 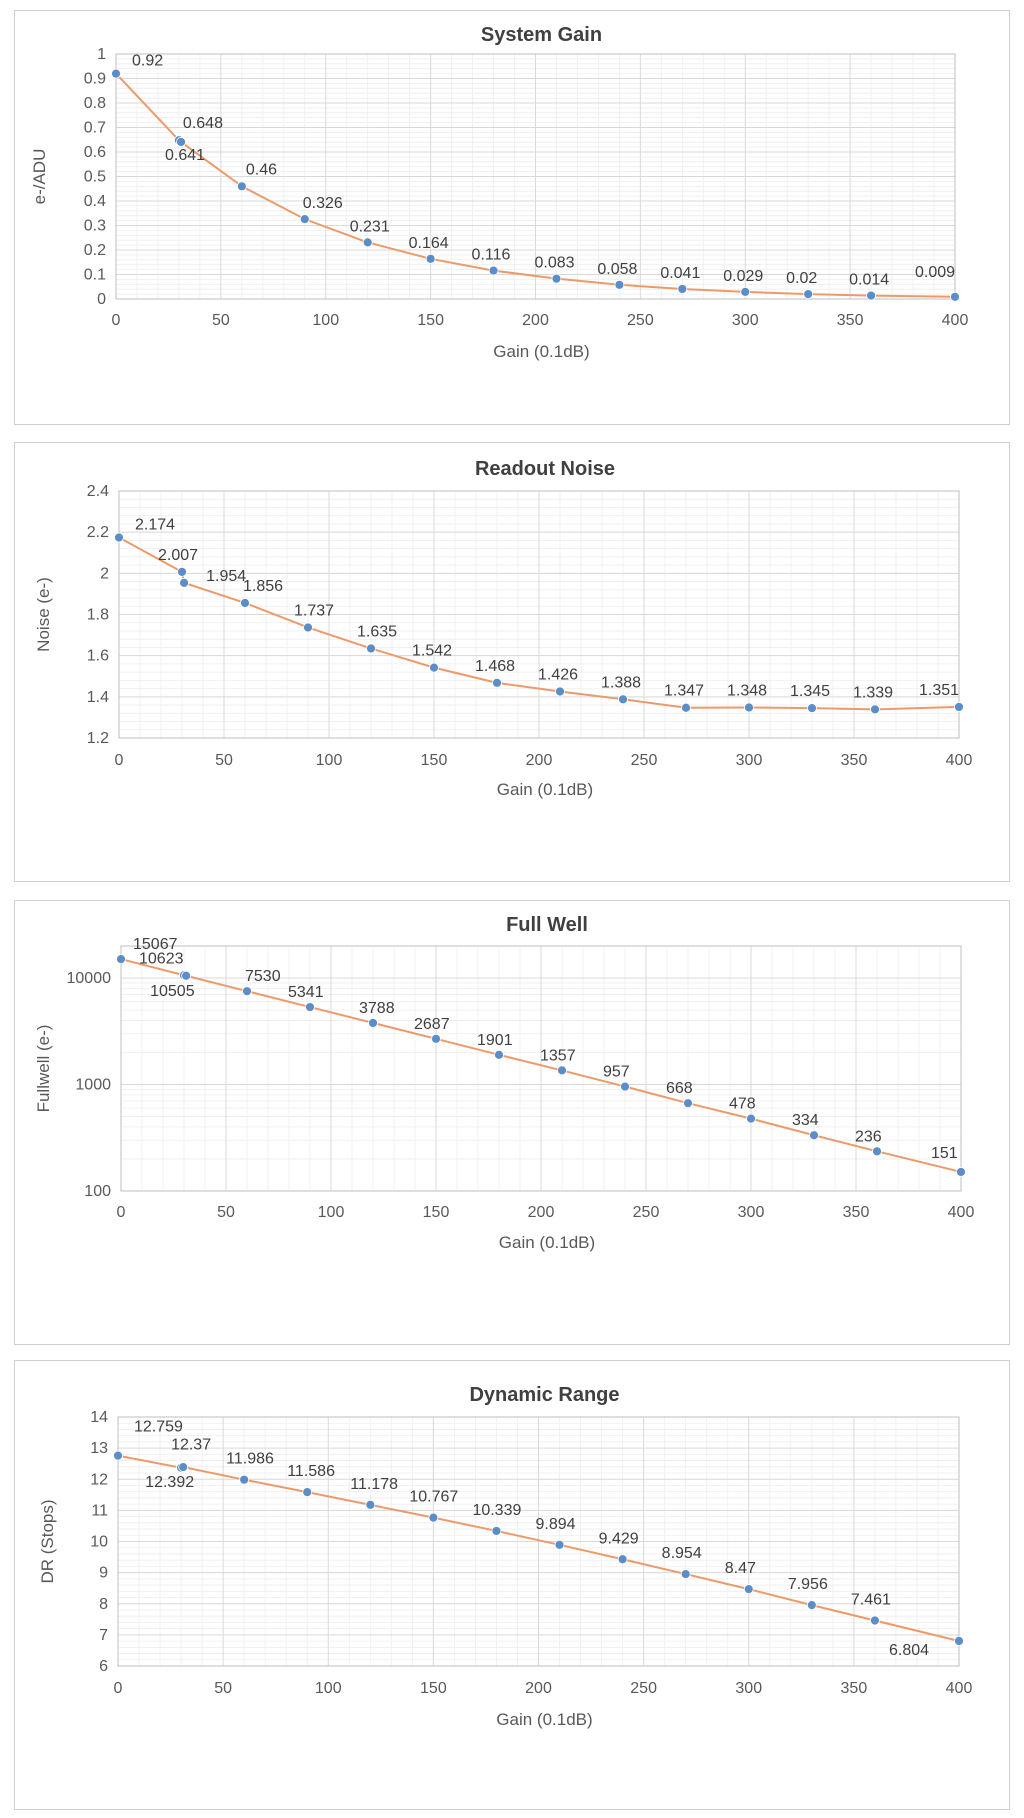 I want to click on y-tick-label: 0.3, so click(x=95, y=226).